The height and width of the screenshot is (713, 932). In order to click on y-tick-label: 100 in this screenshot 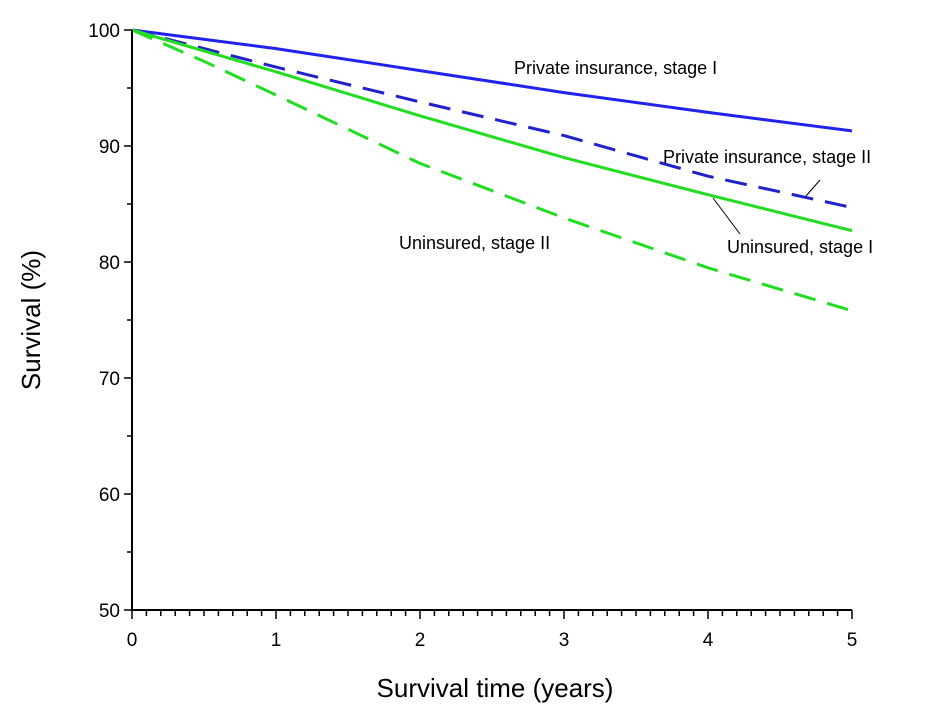, I will do `click(104, 31)`.